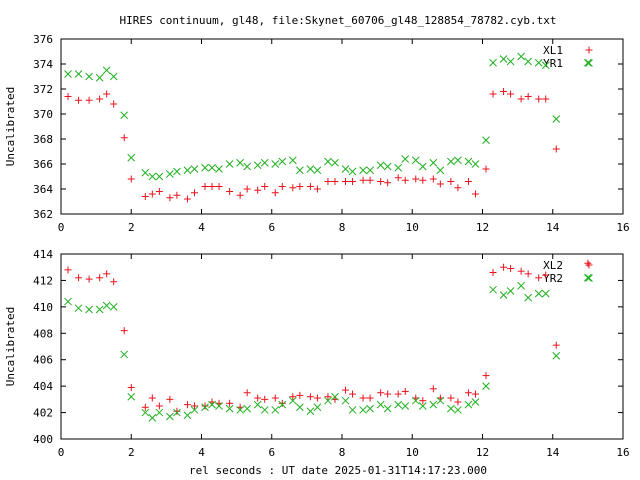  Describe the element at coordinates (43, 254) in the screenshot. I see `lower-y-tick-label: 414` at that location.